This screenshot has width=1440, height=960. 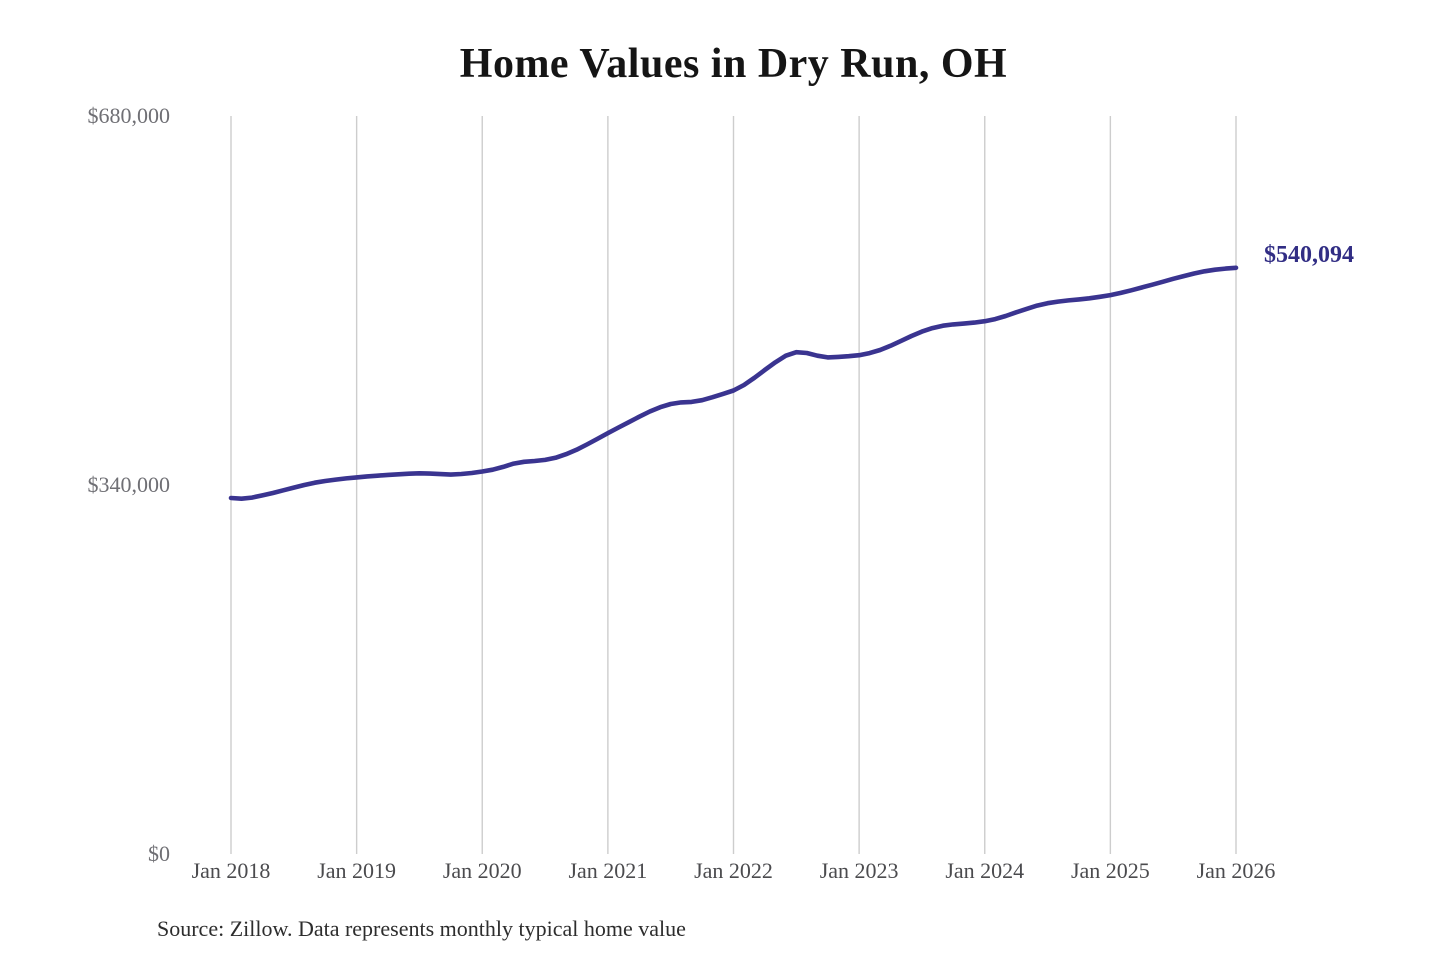 I want to click on x-axis-tick-label: Jan 2019, so click(x=356, y=870).